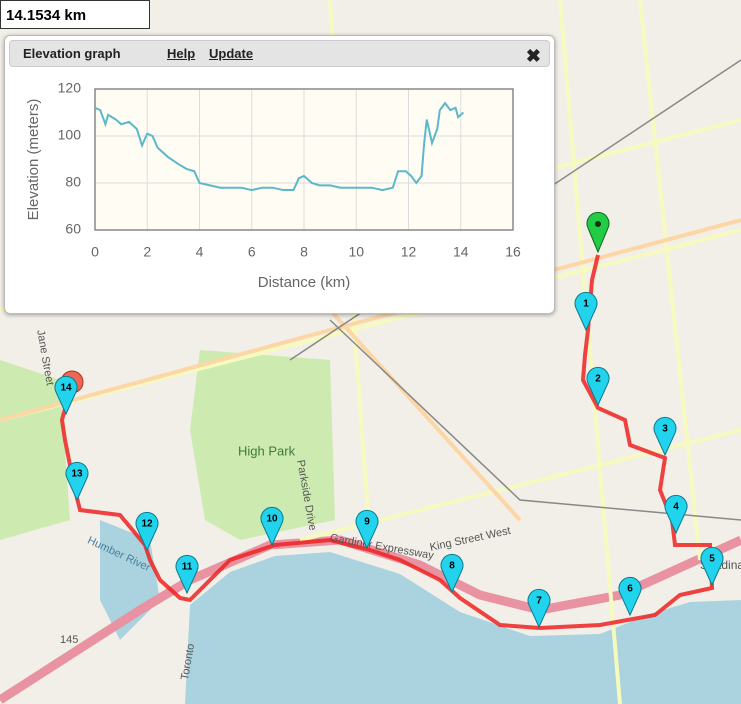 The width and height of the screenshot is (741, 704). Describe the element at coordinates (665, 429) in the screenshot. I see `marker-label: 3` at that location.